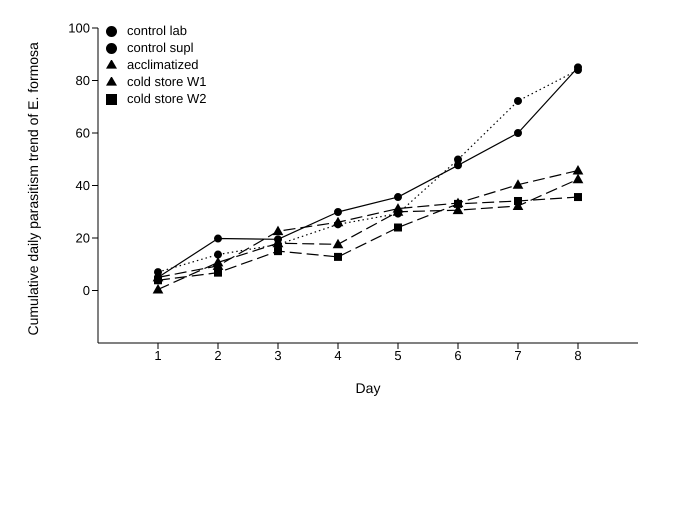 The width and height of the screenshot is (690, 510). I want to click on x-tick-label: 1, so click(158, 356).